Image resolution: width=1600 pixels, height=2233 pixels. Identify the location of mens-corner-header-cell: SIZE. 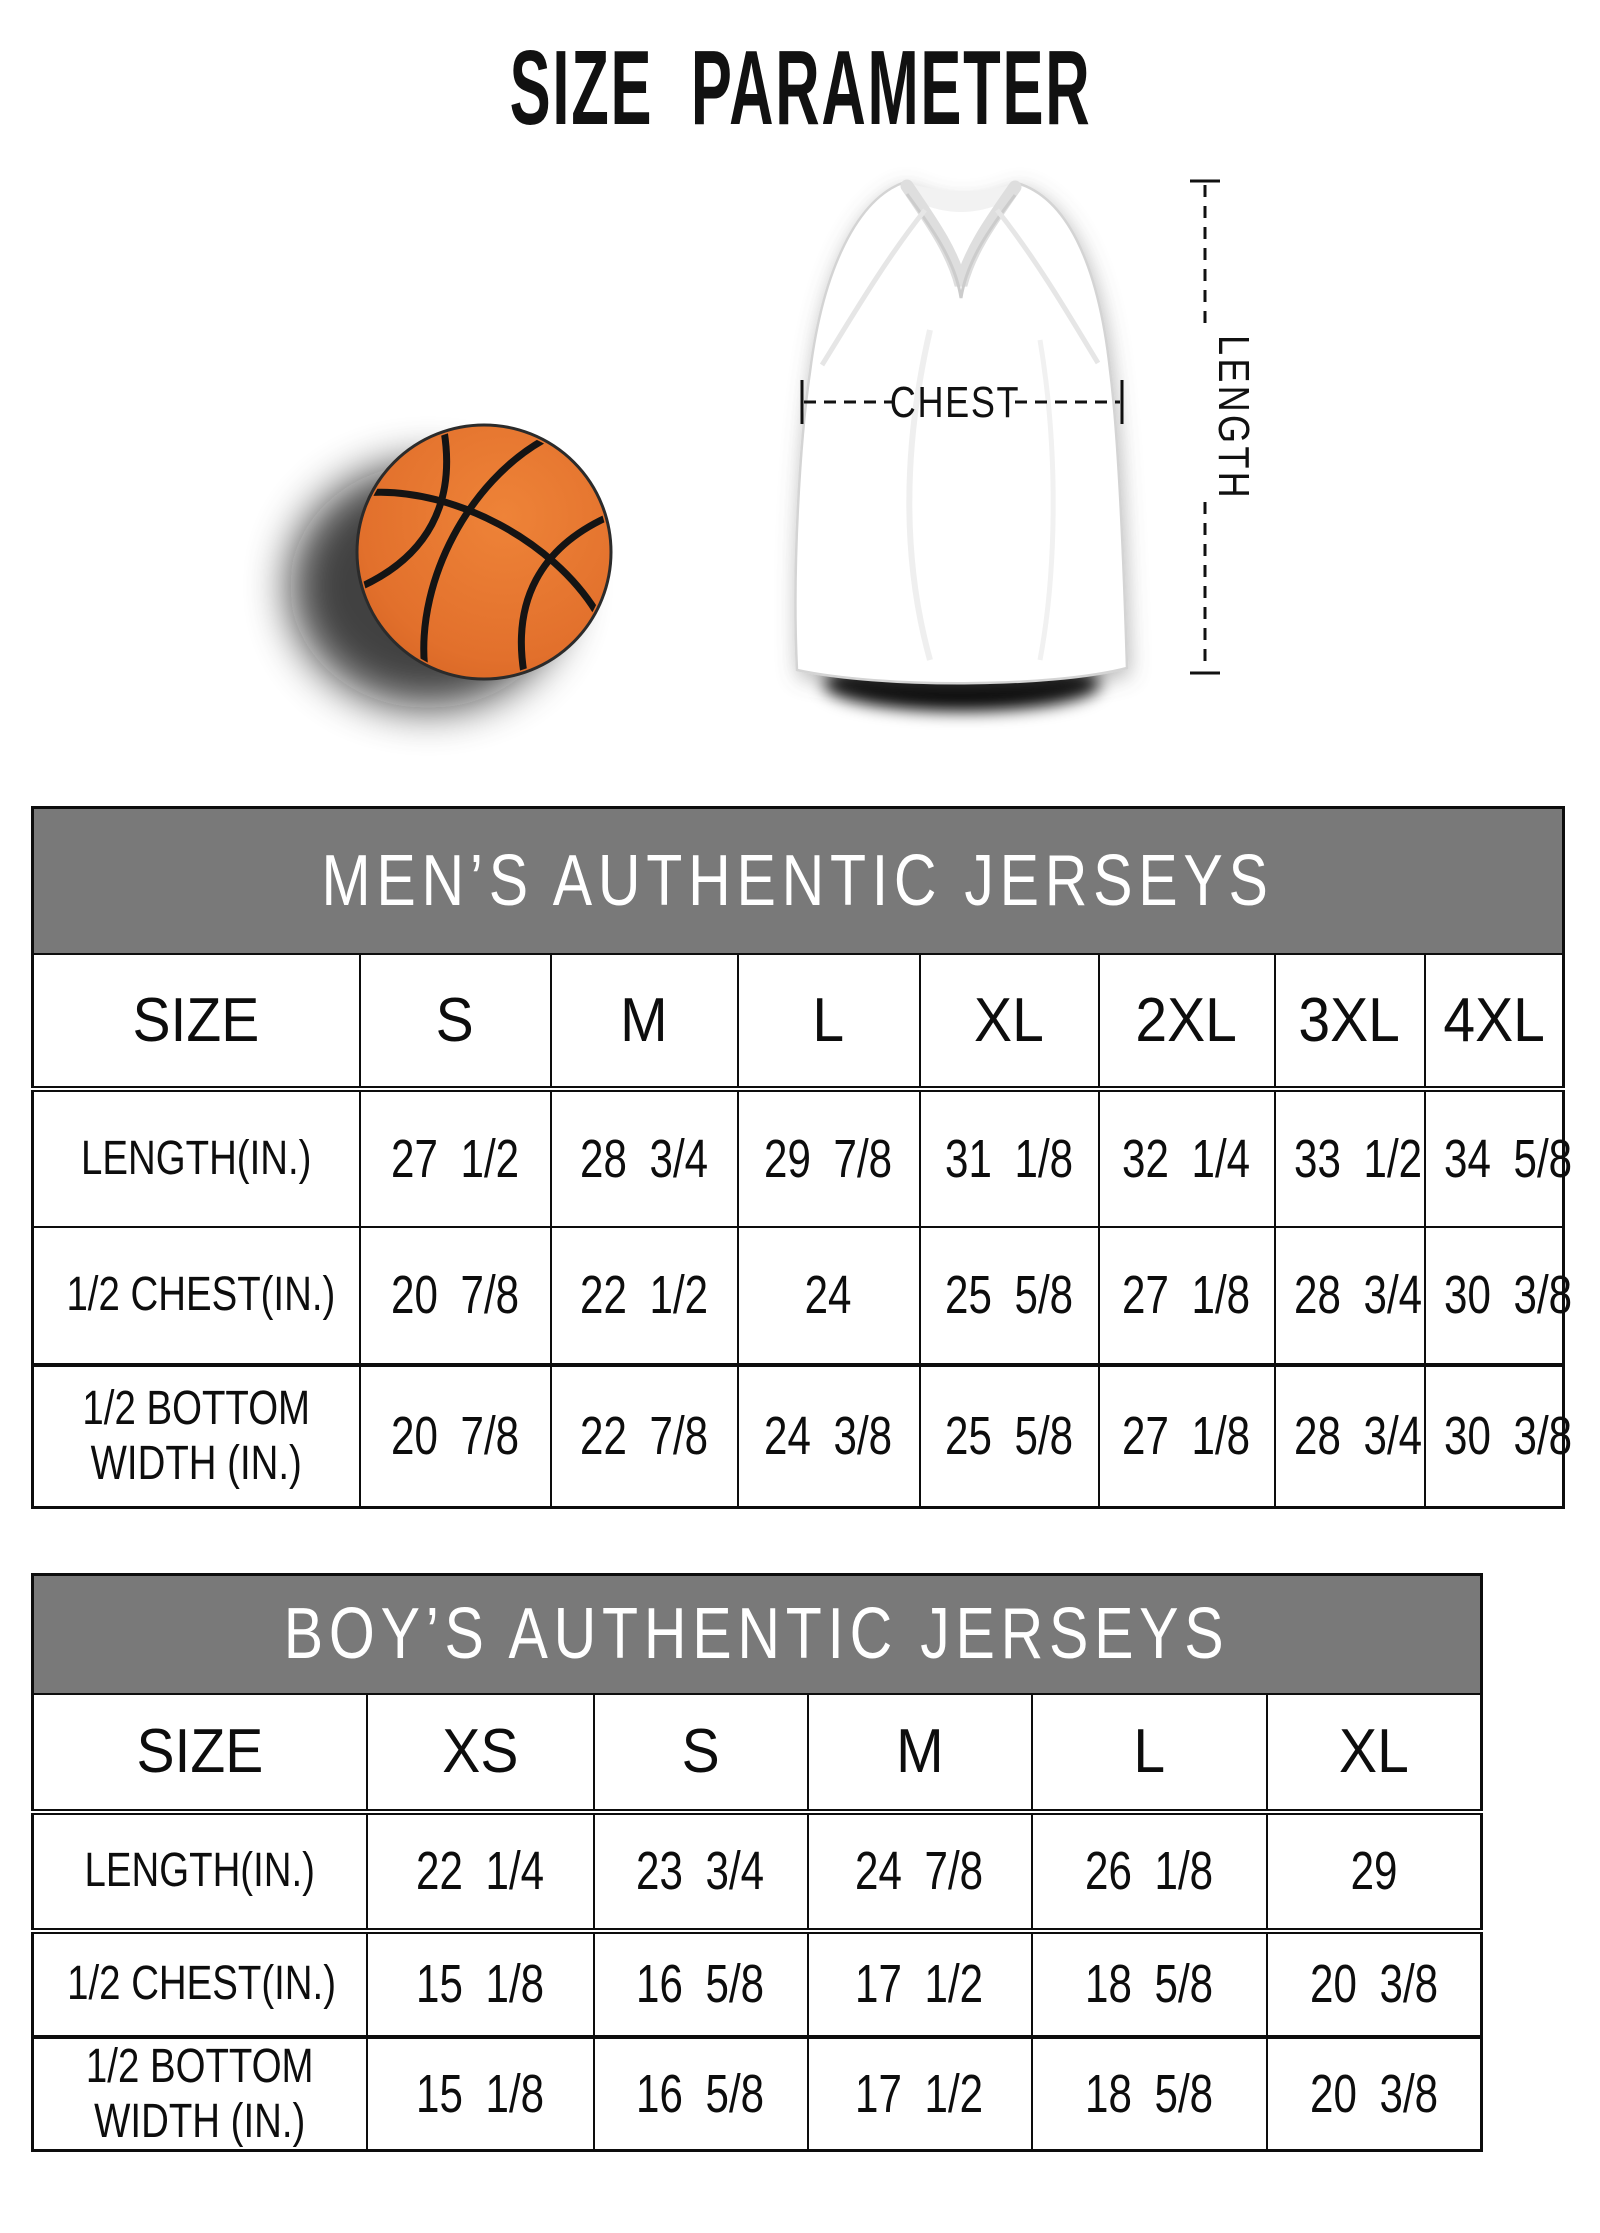
(196, 1022).